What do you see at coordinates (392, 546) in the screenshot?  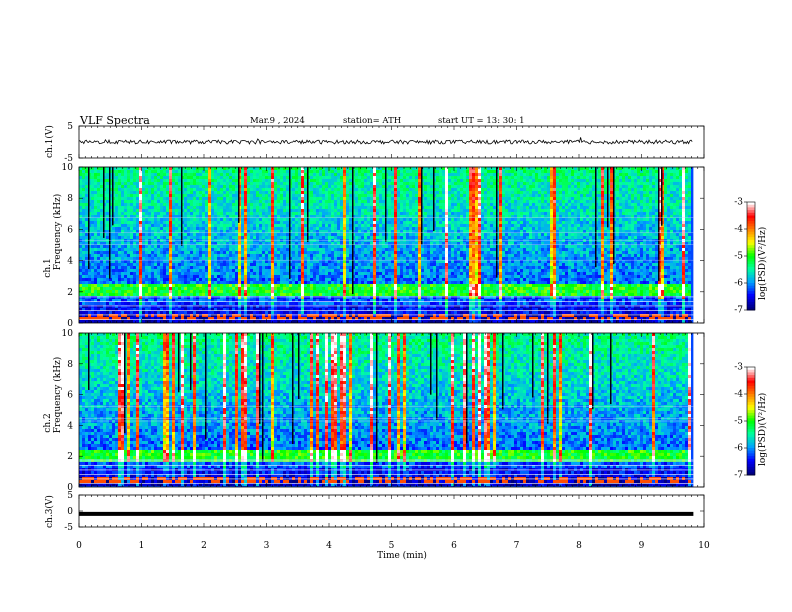 I see `x-tick-label: 5` at bounding box center [392, 546].